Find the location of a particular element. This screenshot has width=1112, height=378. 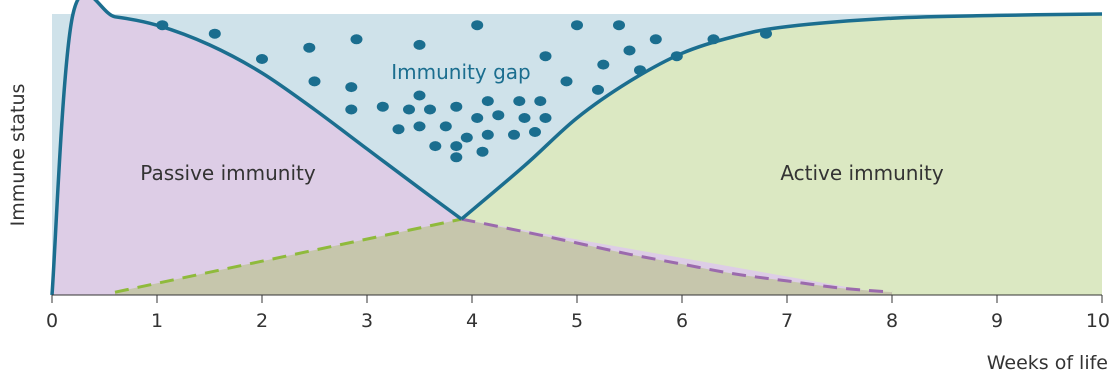

y-axis-title: Immune status is located at coordinates (18, 155).